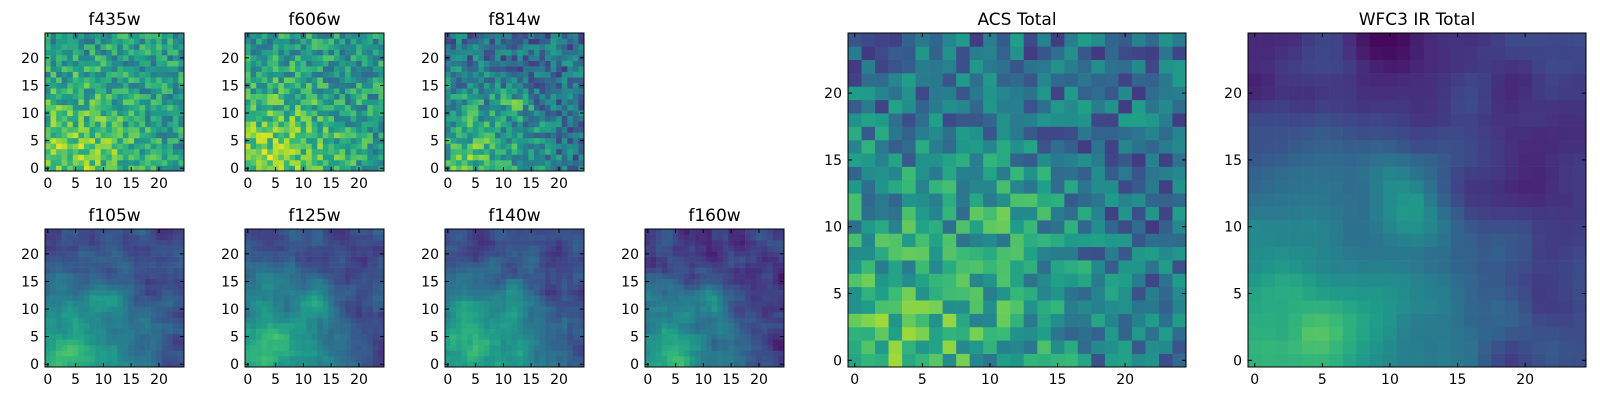 This screenshot has height=400, width=1600. What do you see at coordinates (103, 380) in the screenshot?
I see `x-tick-label: 10` at bounding box center [103, 380].